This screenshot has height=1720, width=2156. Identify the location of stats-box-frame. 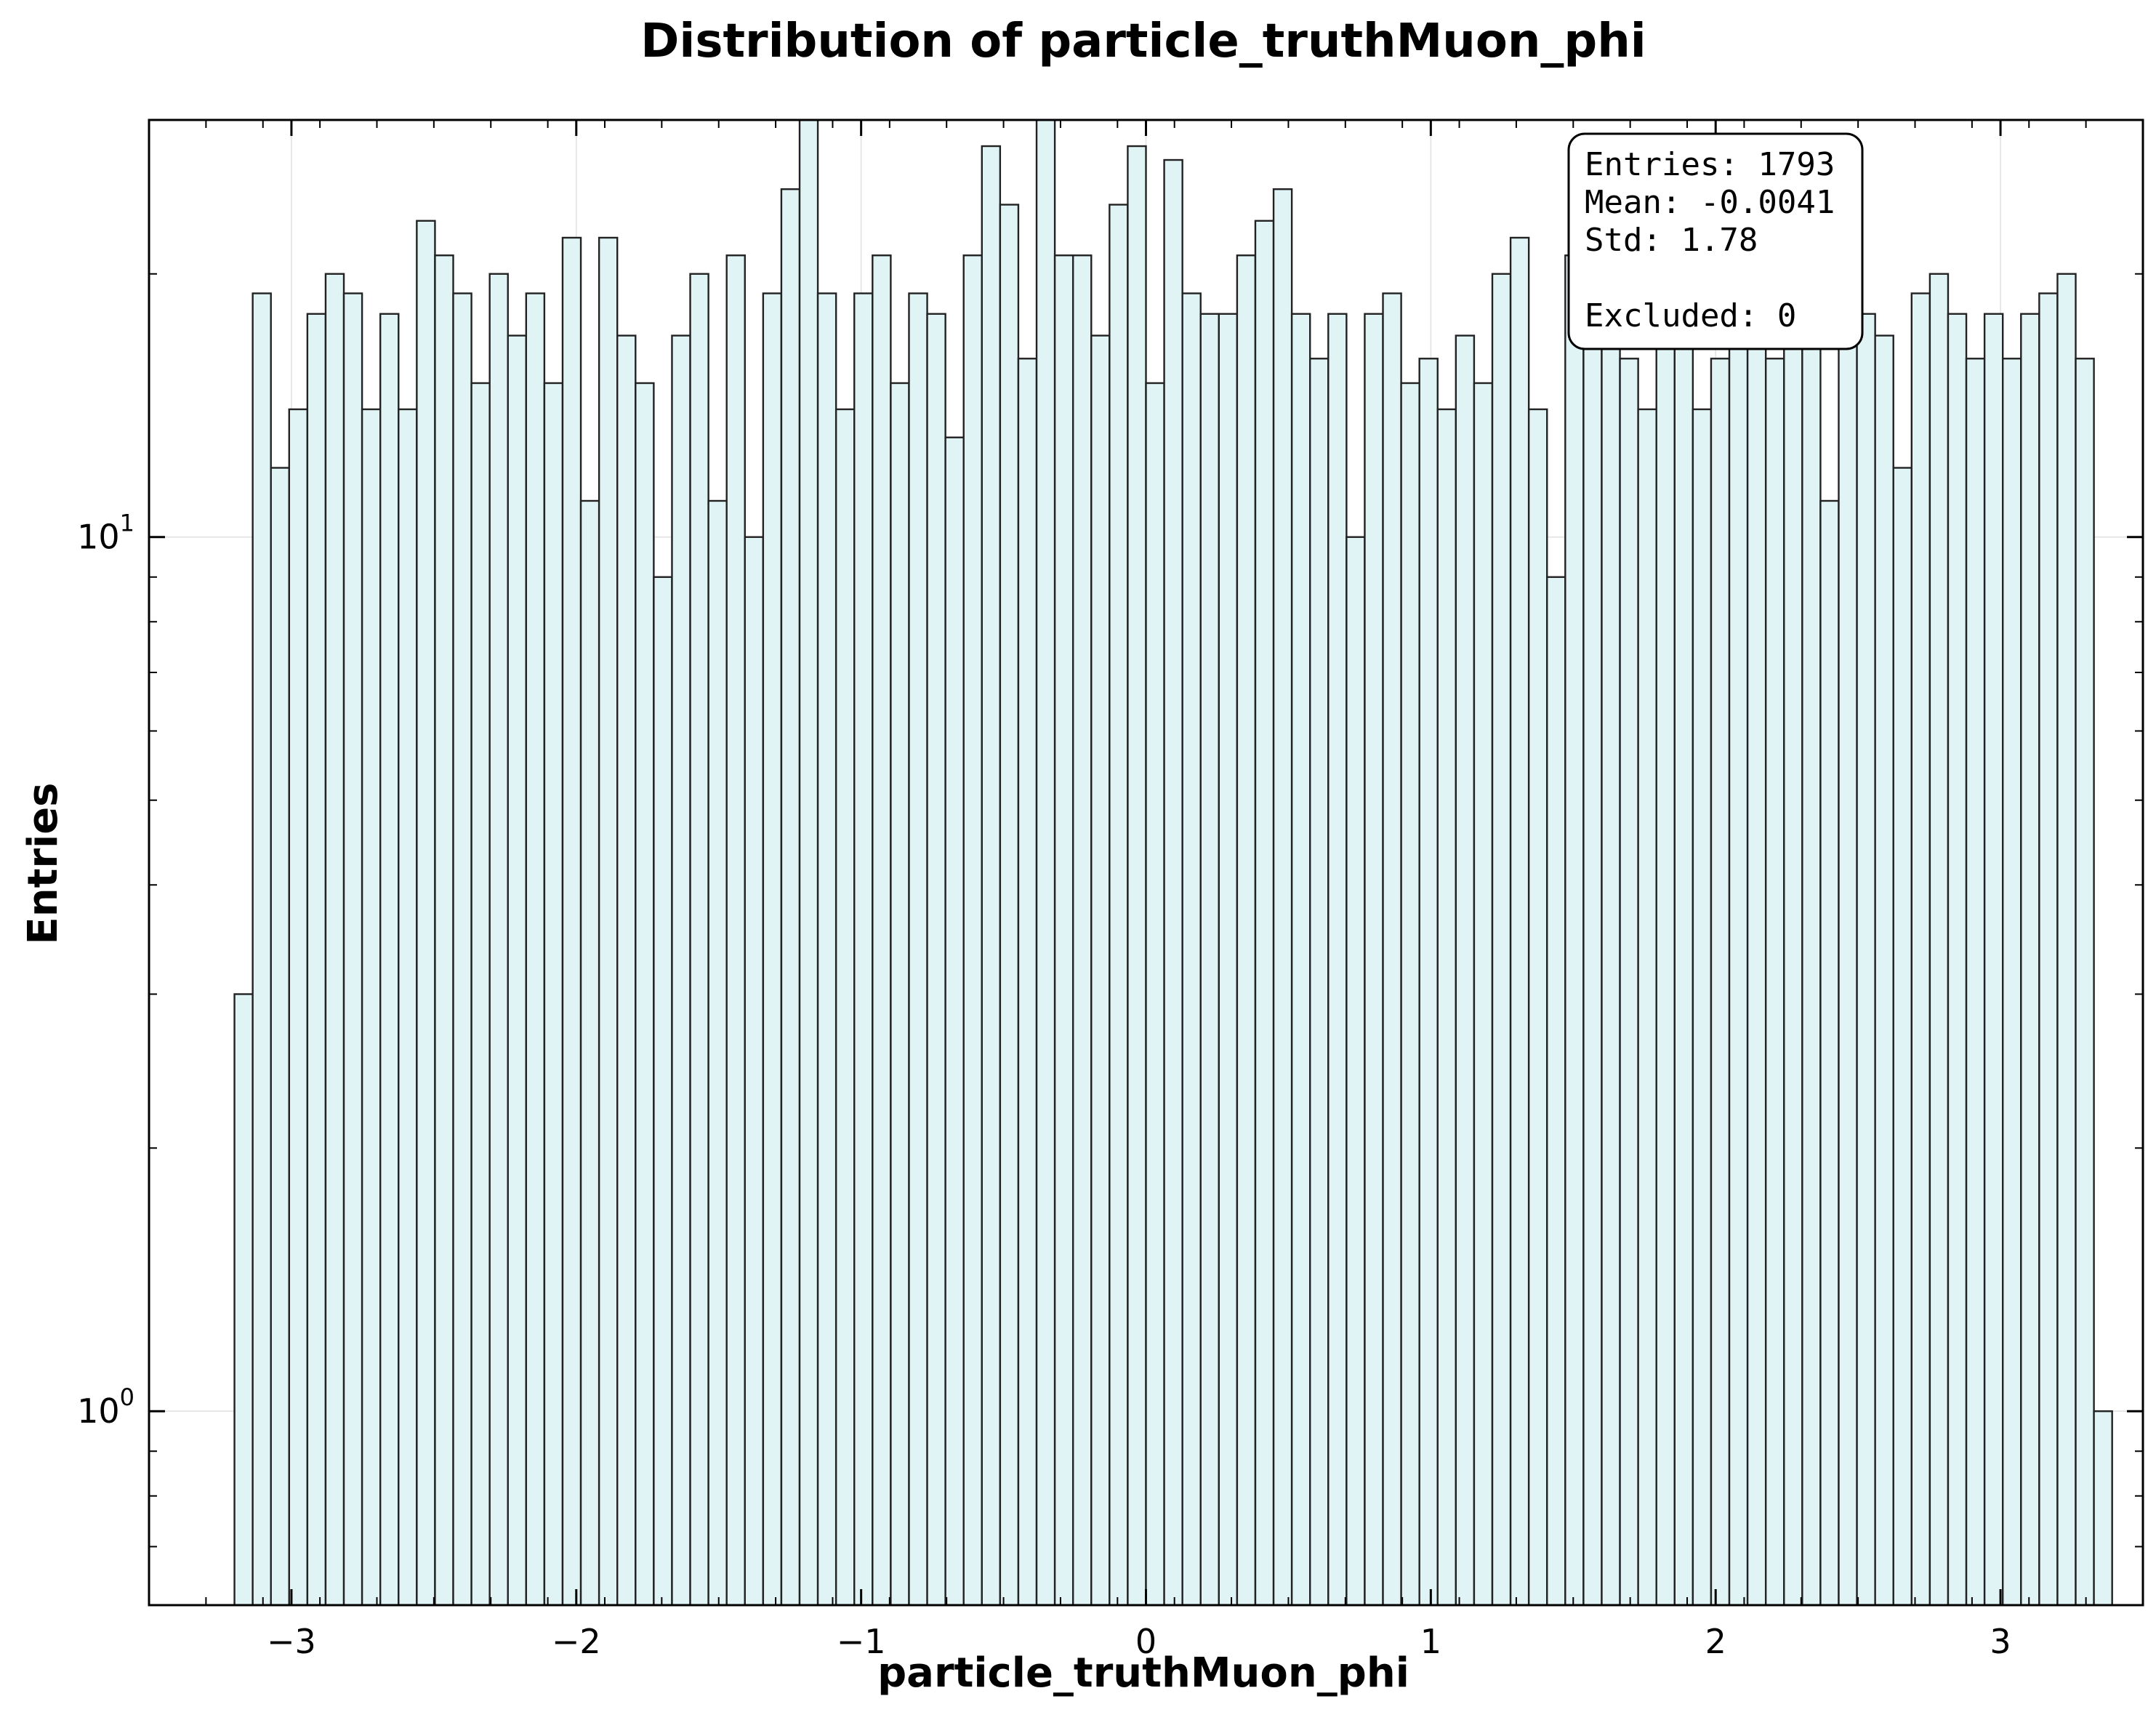
(1715, 241).